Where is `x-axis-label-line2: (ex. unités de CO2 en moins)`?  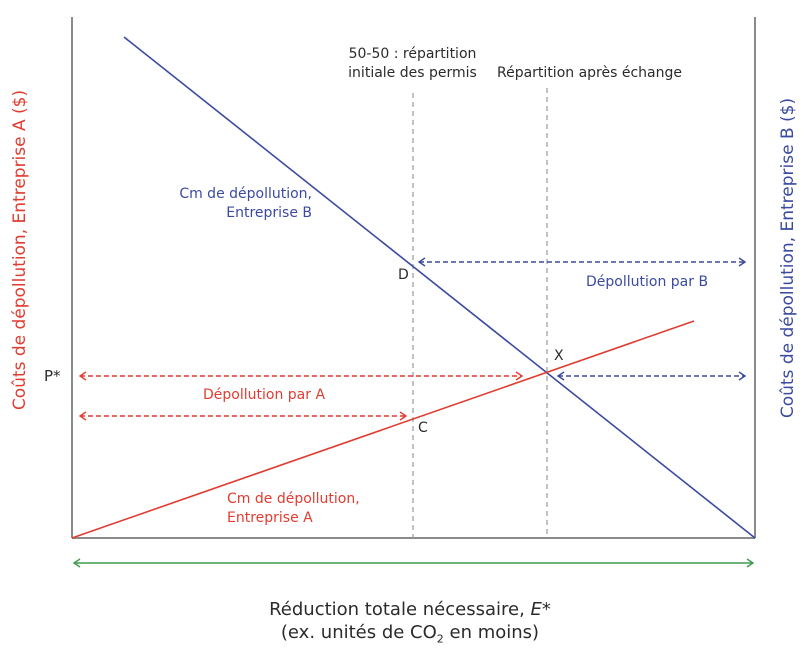 x-axis-label-line2: (ex. unités de CO2 en moins) is located at coordinates (410, 636).